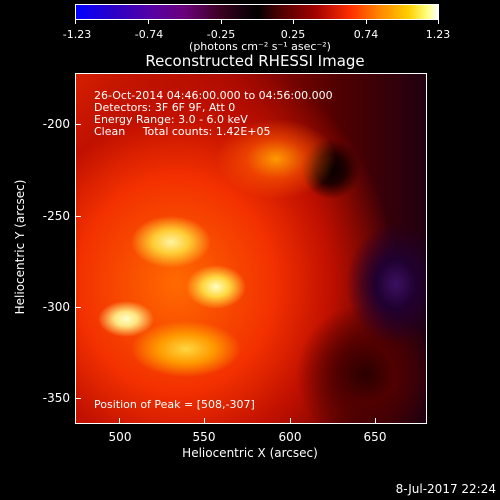 Image resolution: width=500 pixels, height=500 pixels. I want to click on colorbar-tick-label: 1.23, so click(438, 34).